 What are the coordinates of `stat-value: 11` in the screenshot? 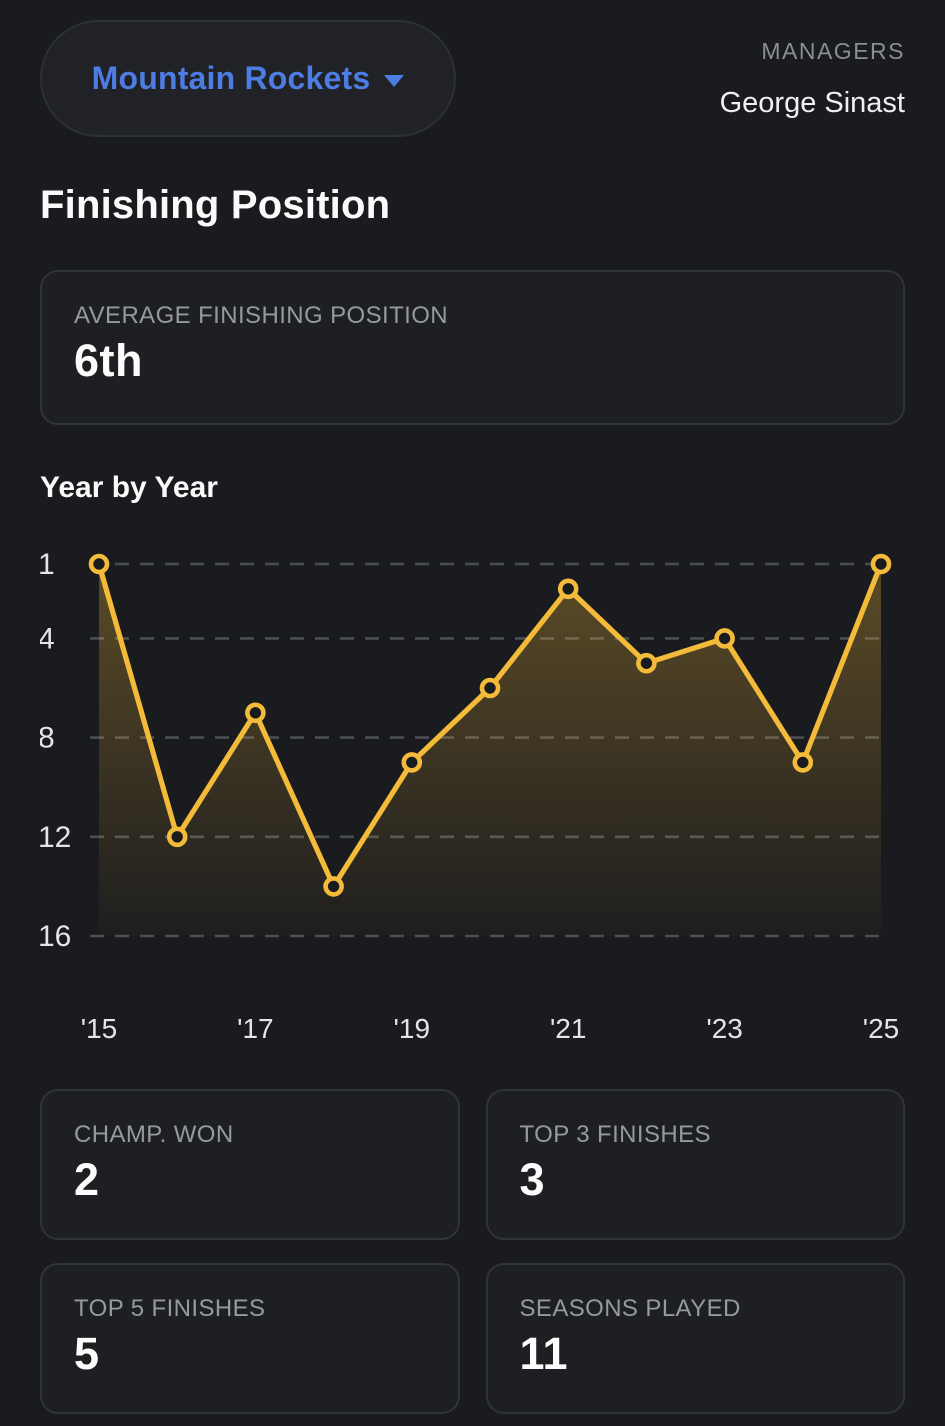 It's located at (544, 1353).